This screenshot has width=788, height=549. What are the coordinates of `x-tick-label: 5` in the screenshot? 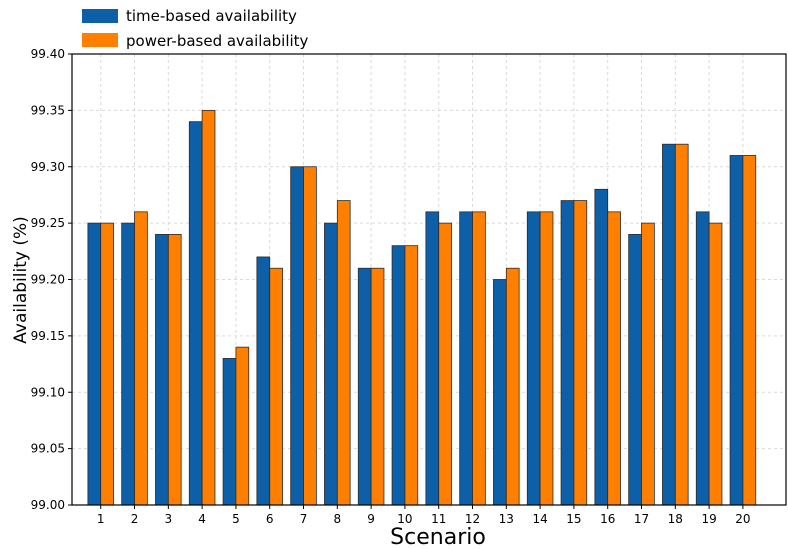 It's located at (236, 519).